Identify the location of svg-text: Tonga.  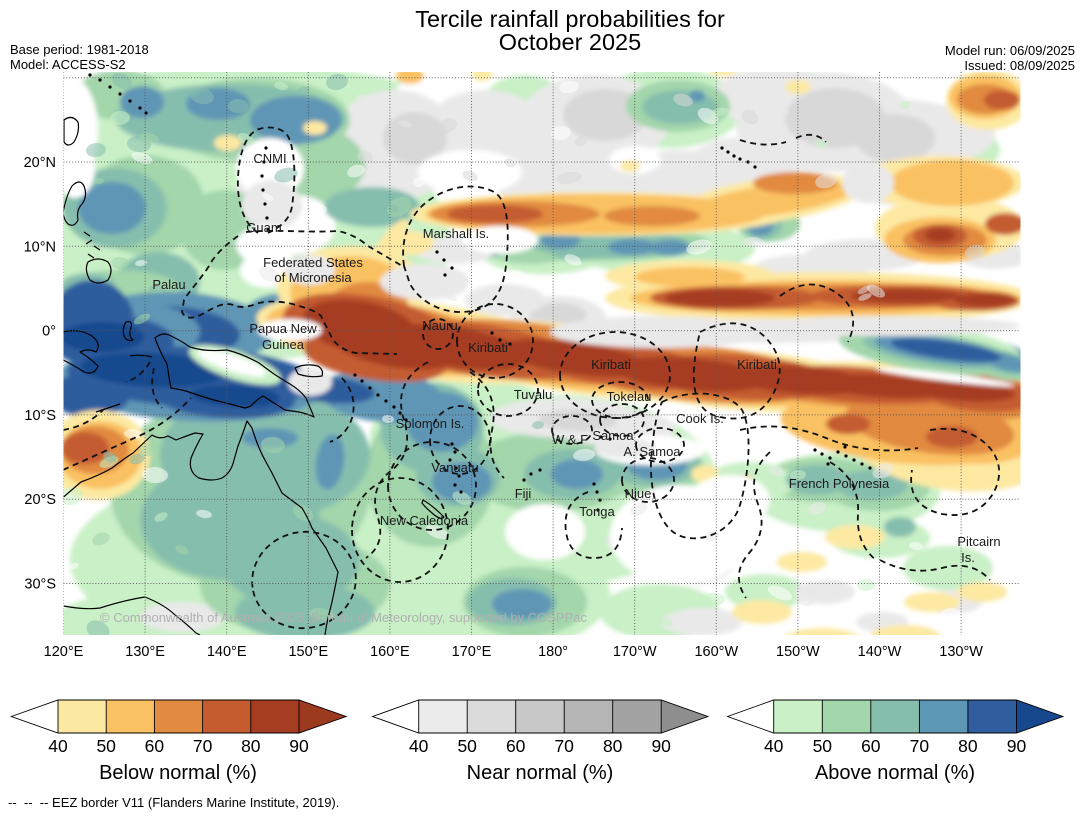
(597, 511).